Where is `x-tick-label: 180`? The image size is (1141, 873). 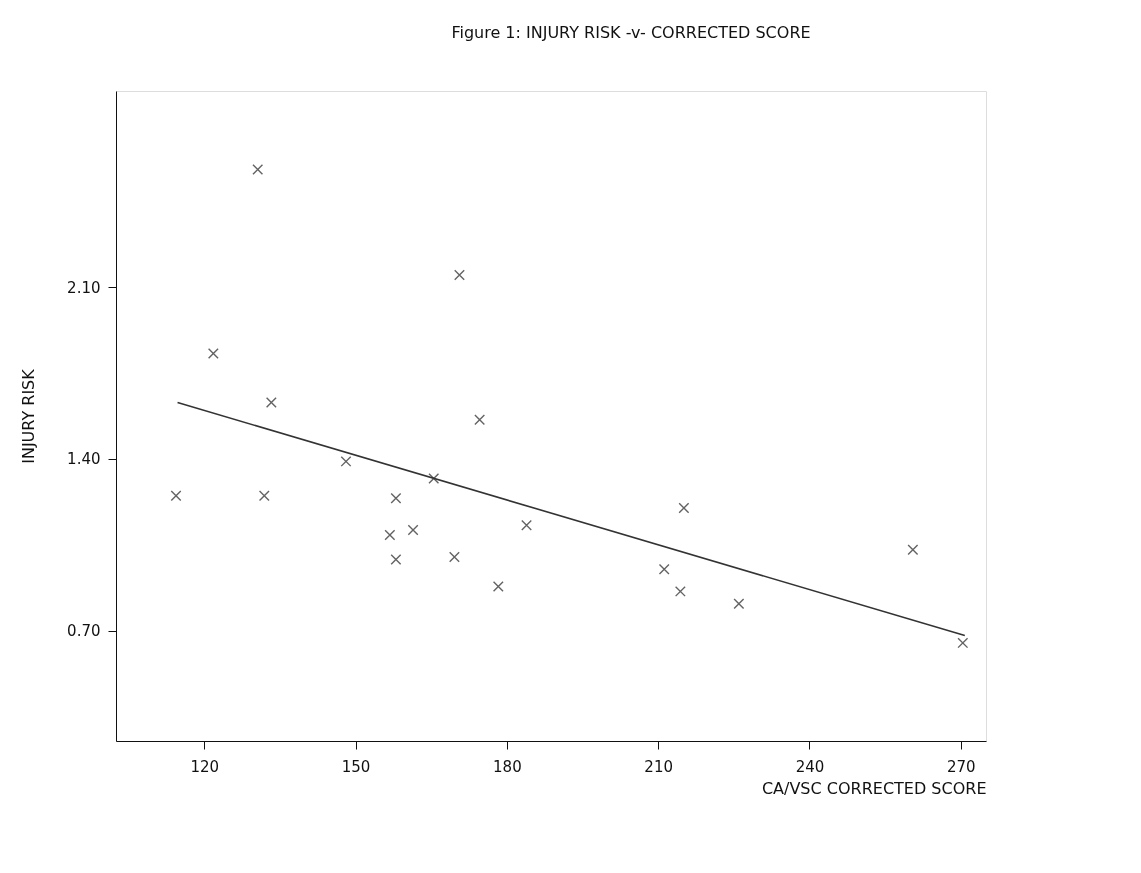
x-tick-label: 180 is located at coordinates (507, 766).